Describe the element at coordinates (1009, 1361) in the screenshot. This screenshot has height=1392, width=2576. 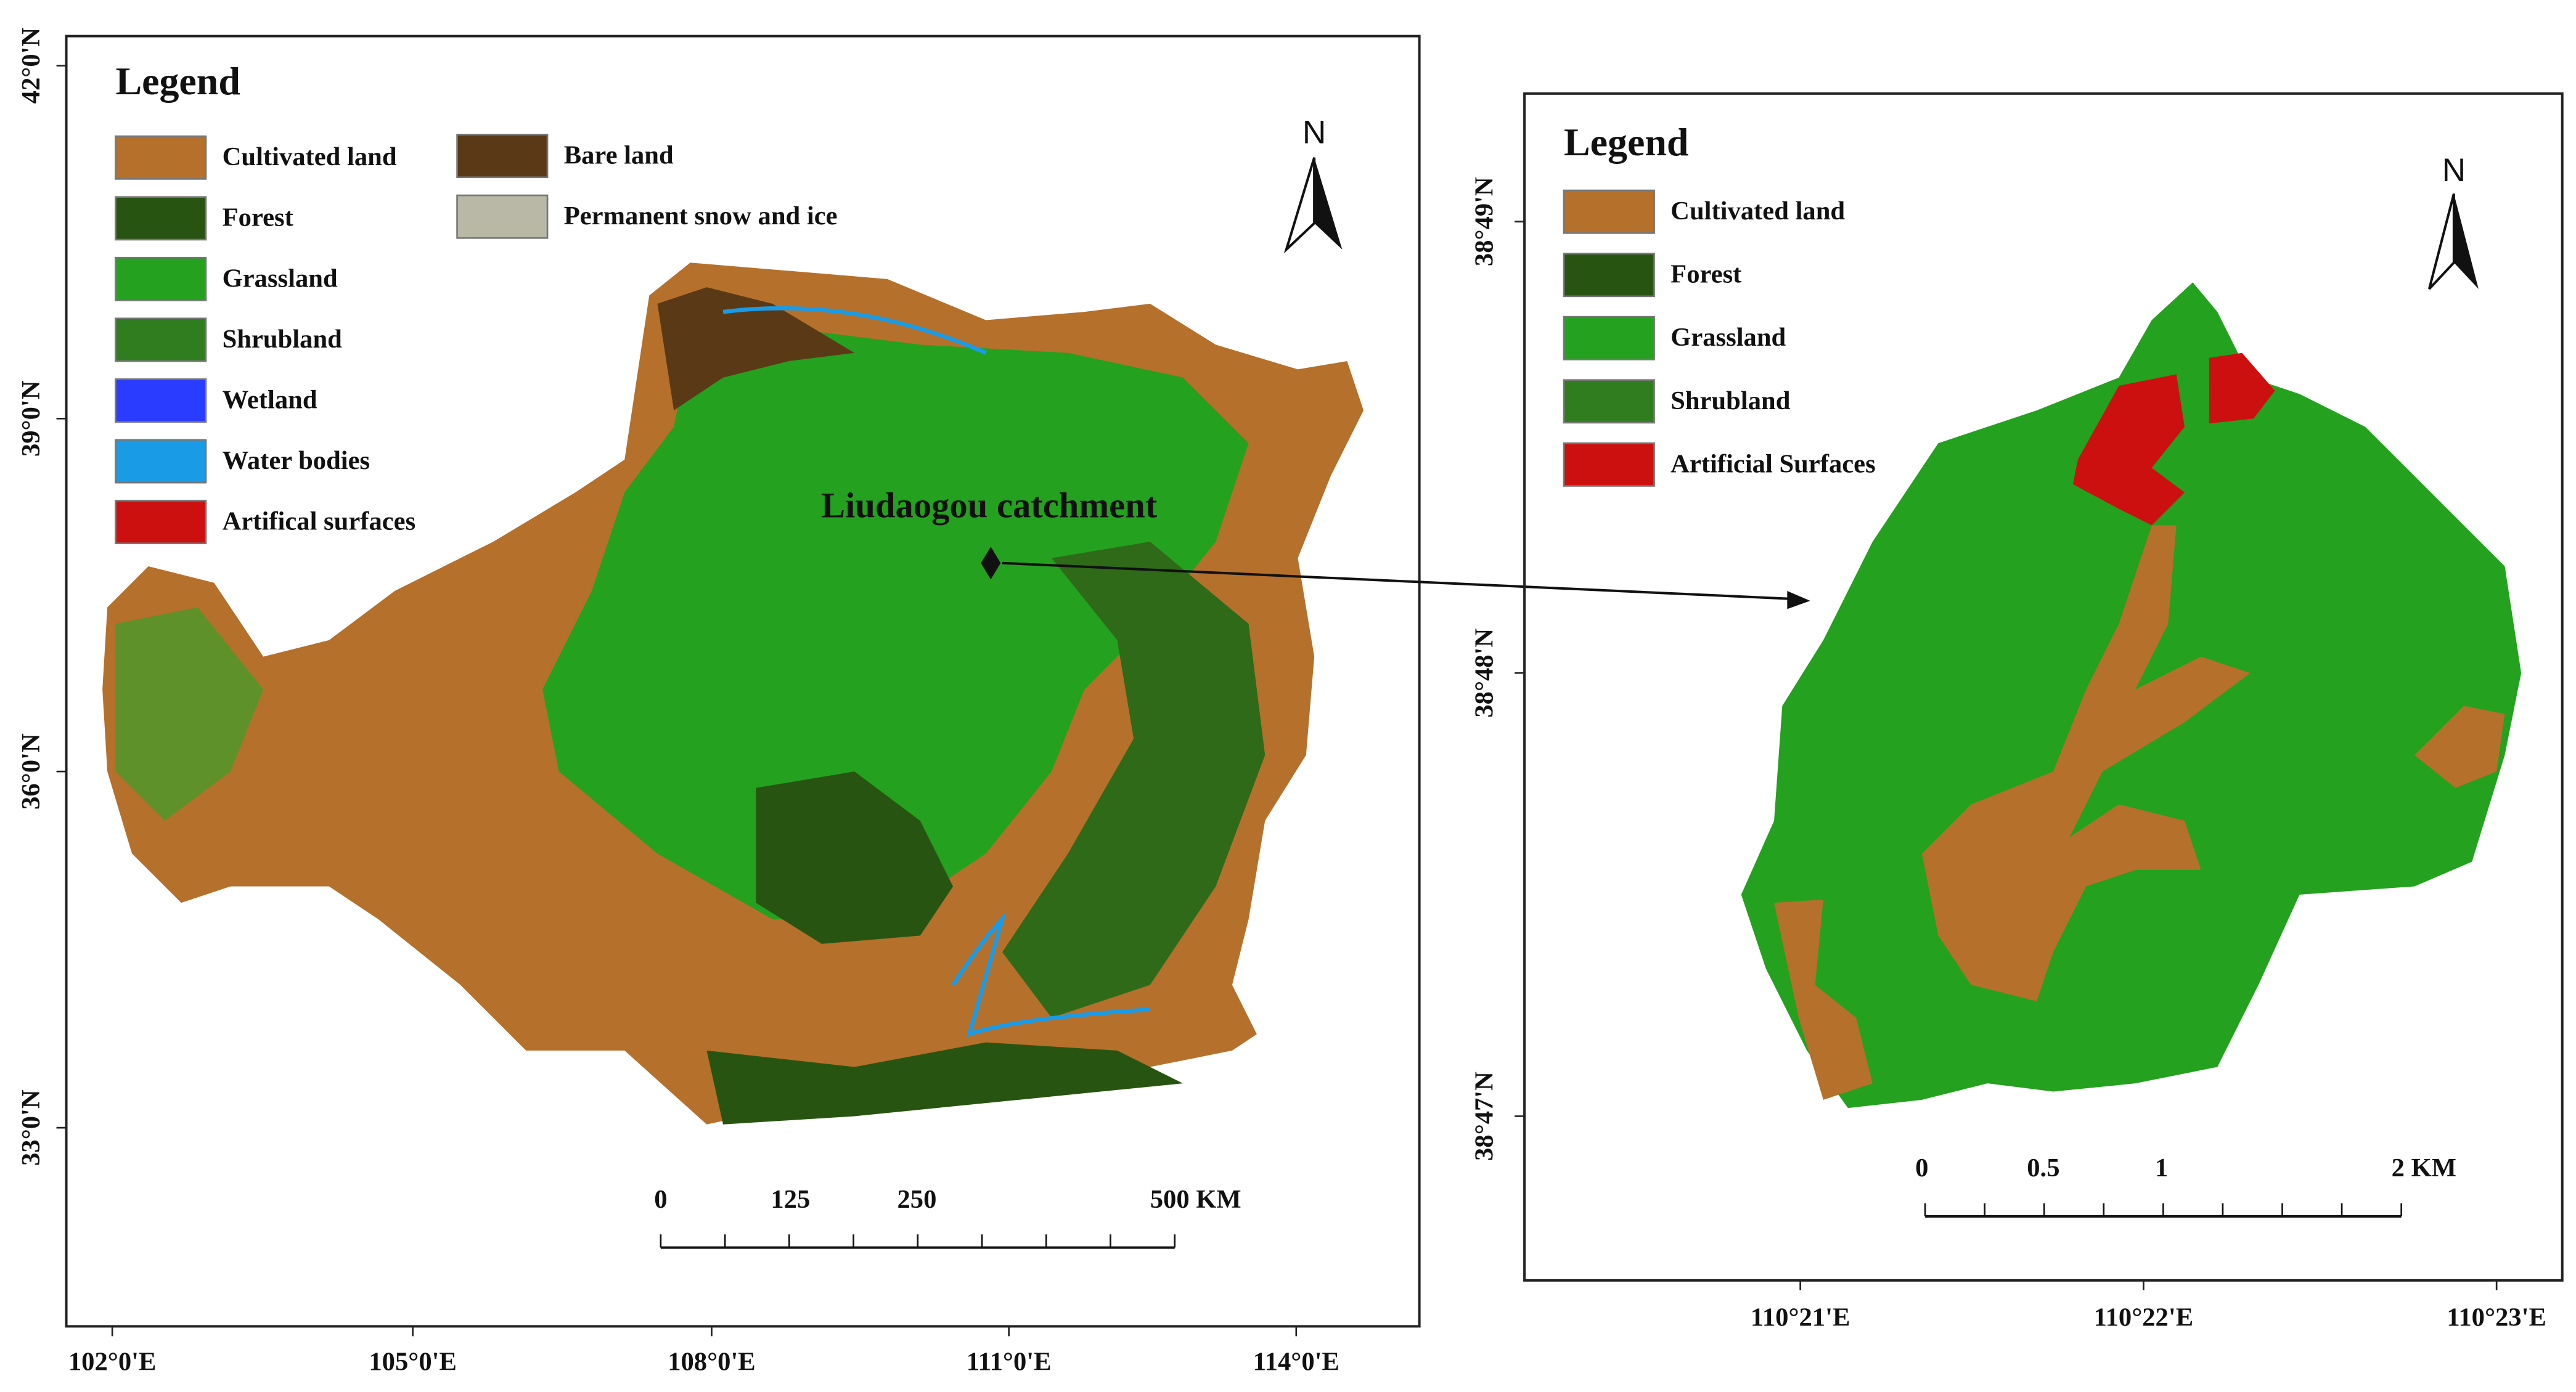
I see `lon-label: 111°0'E` at that location.